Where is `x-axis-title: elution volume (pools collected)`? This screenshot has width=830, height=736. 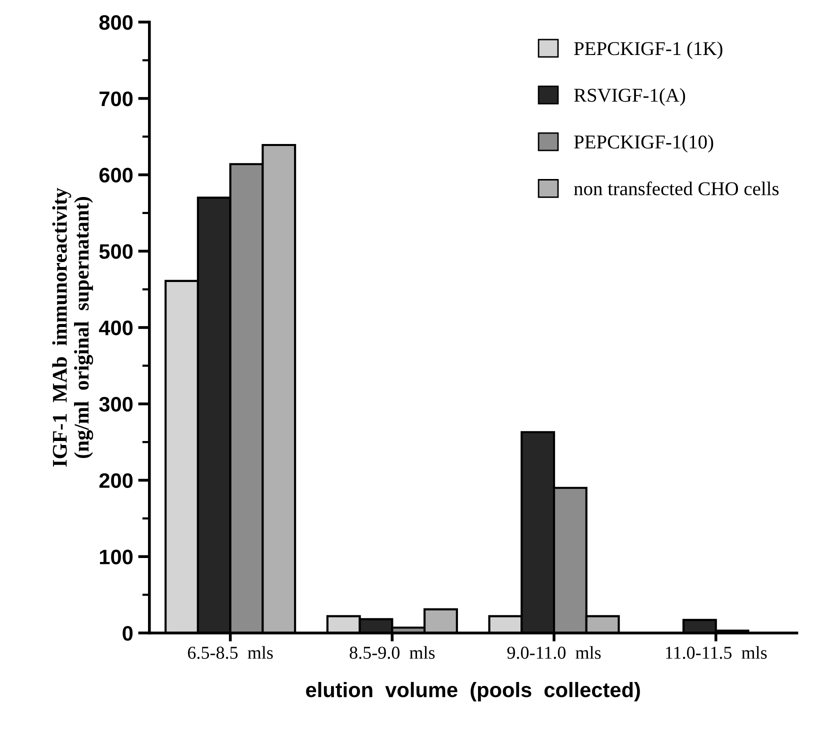 x-axis-title: elution volume (pools collected) is located at coordinates (473, 692).